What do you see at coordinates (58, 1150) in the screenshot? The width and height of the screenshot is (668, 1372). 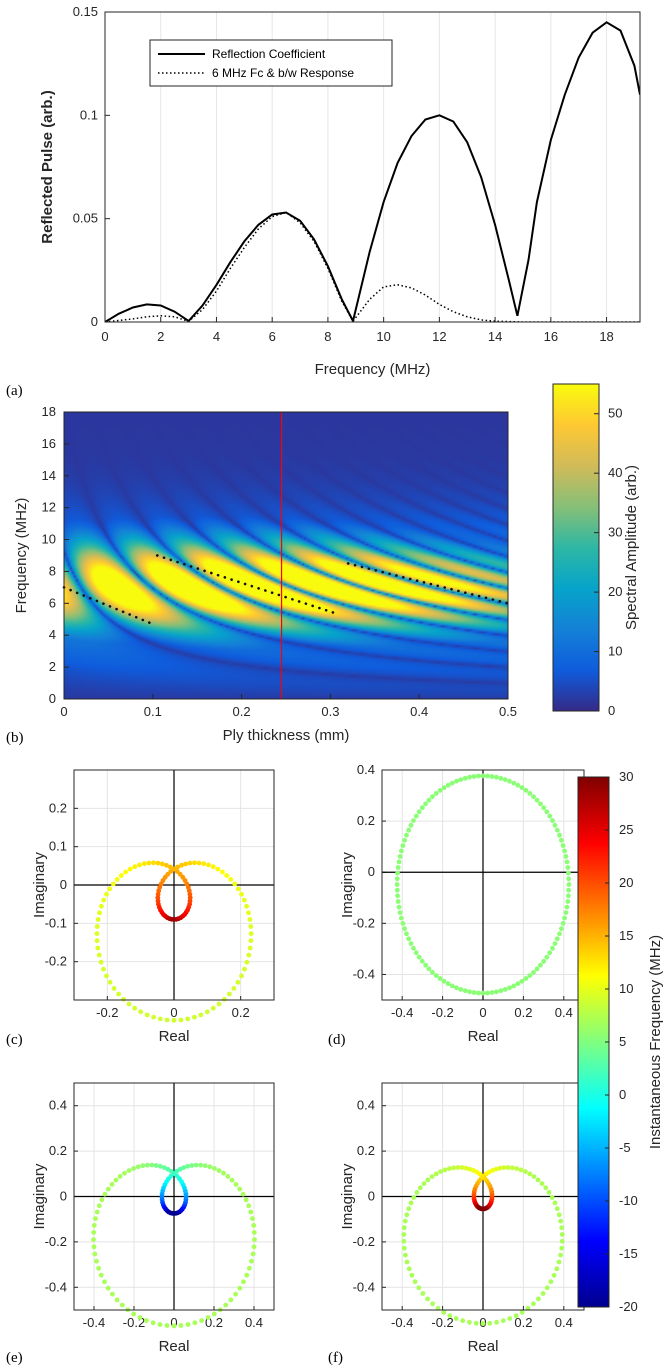 I see `ytick-label: 0.2` at bounding box center [58, 1150].